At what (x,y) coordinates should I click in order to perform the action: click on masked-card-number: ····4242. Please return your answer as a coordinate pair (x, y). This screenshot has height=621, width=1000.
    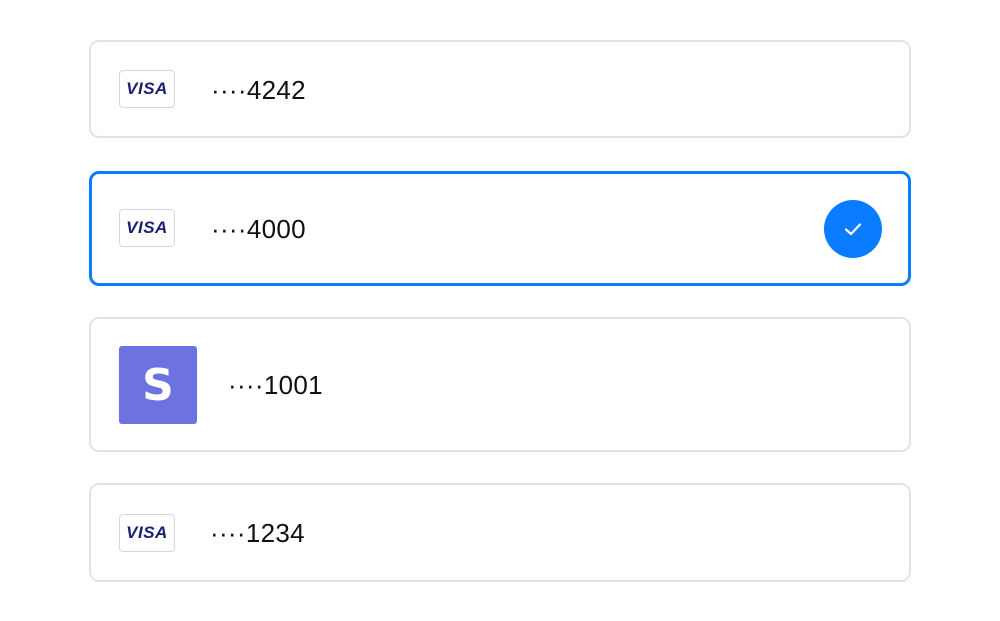
    Looking at the image, I should click on (258, 90).